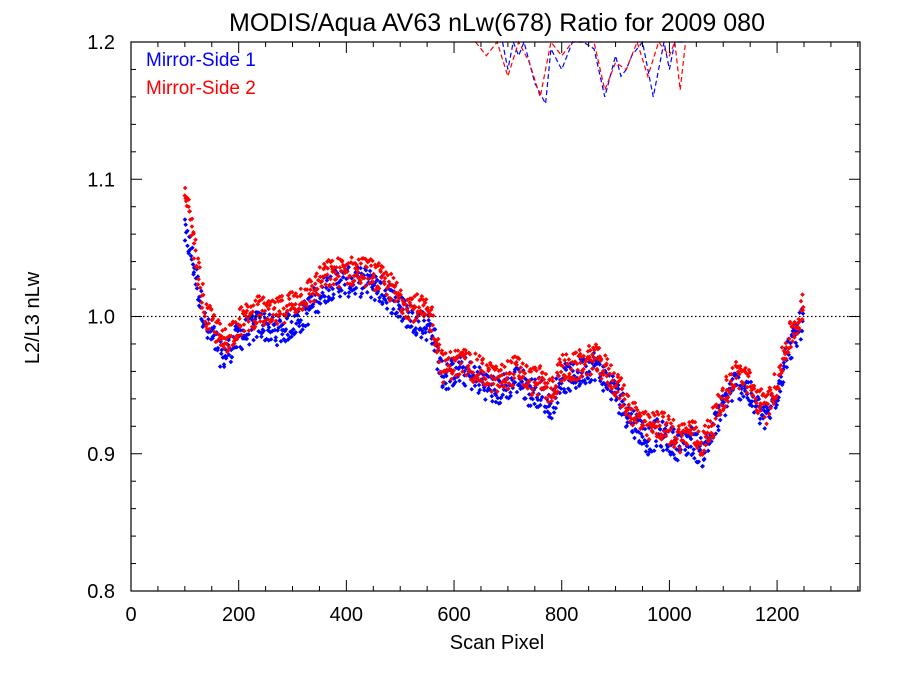 This screenshot has width=900, height=675. Describe the element at coordinates (497, 643) in the screenshot. I see `x-axis-label: Scan Pixel` at that location.